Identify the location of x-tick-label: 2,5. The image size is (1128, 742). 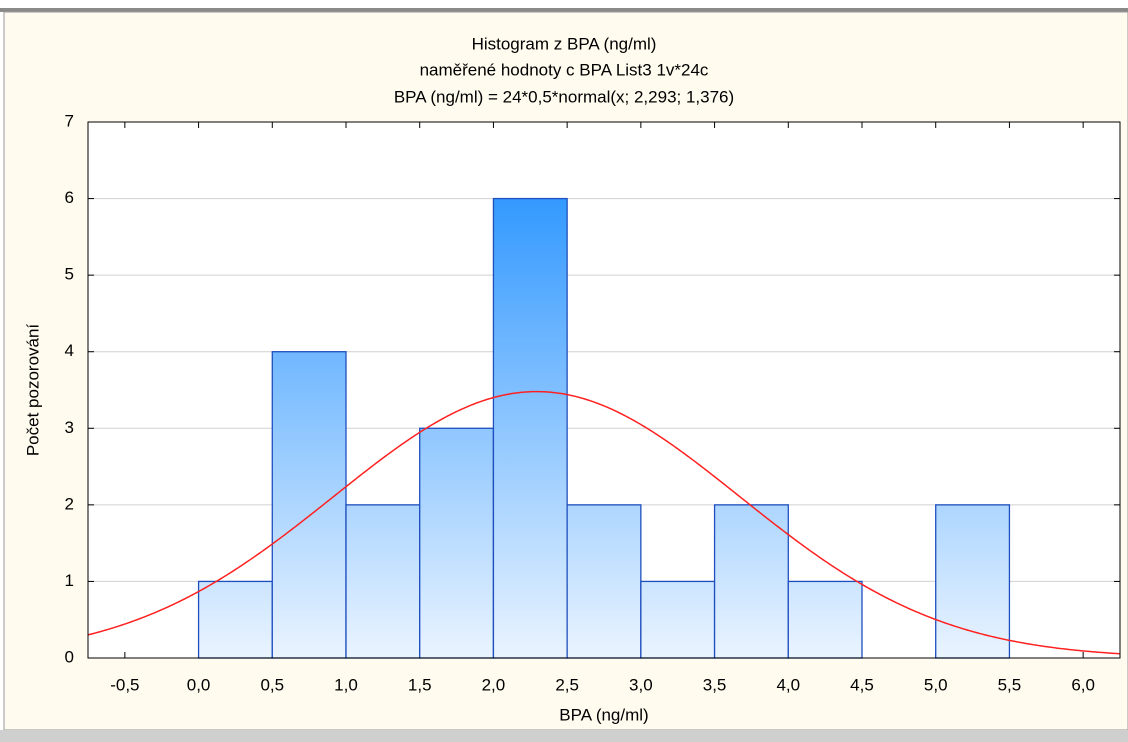
(567, 684).